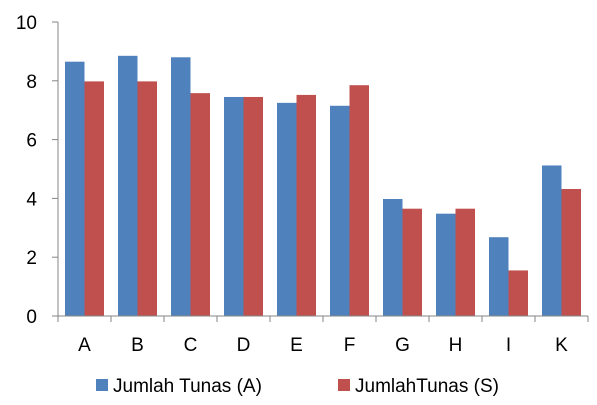 Image resolution: width=597 pixels, height=405 pixels. I want to click on bar-2-f, so click(359, 201).